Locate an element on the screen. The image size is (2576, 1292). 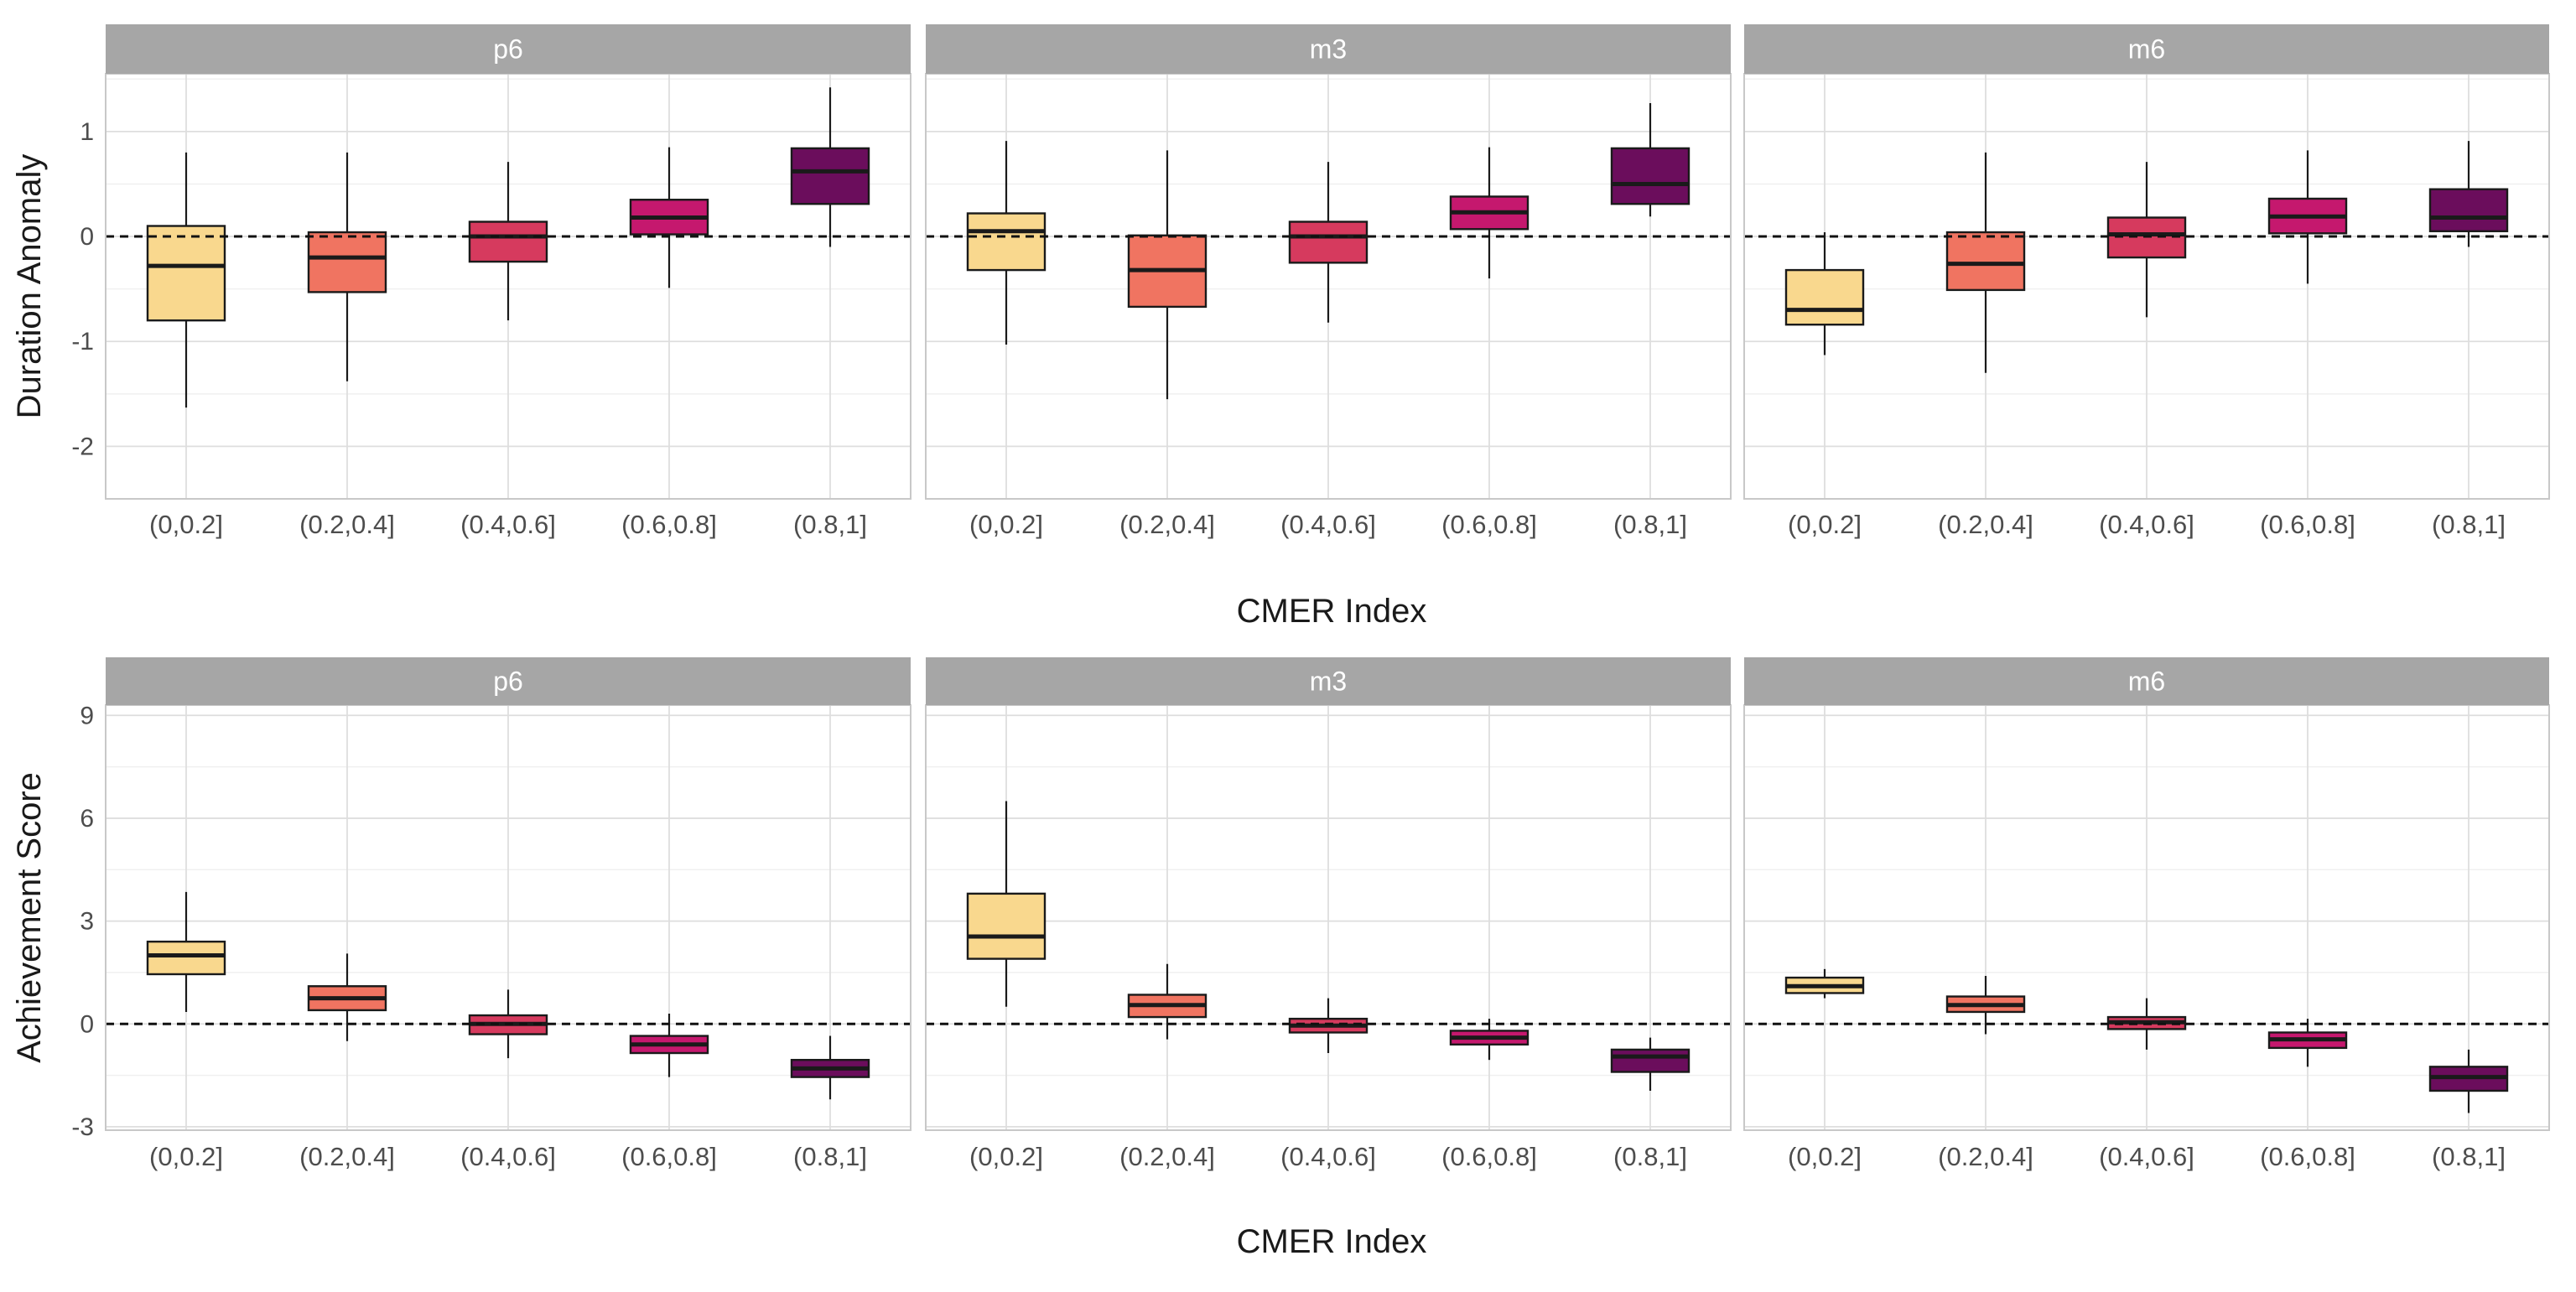
y-tick-label: 1 is located at coordinates (87, 132).